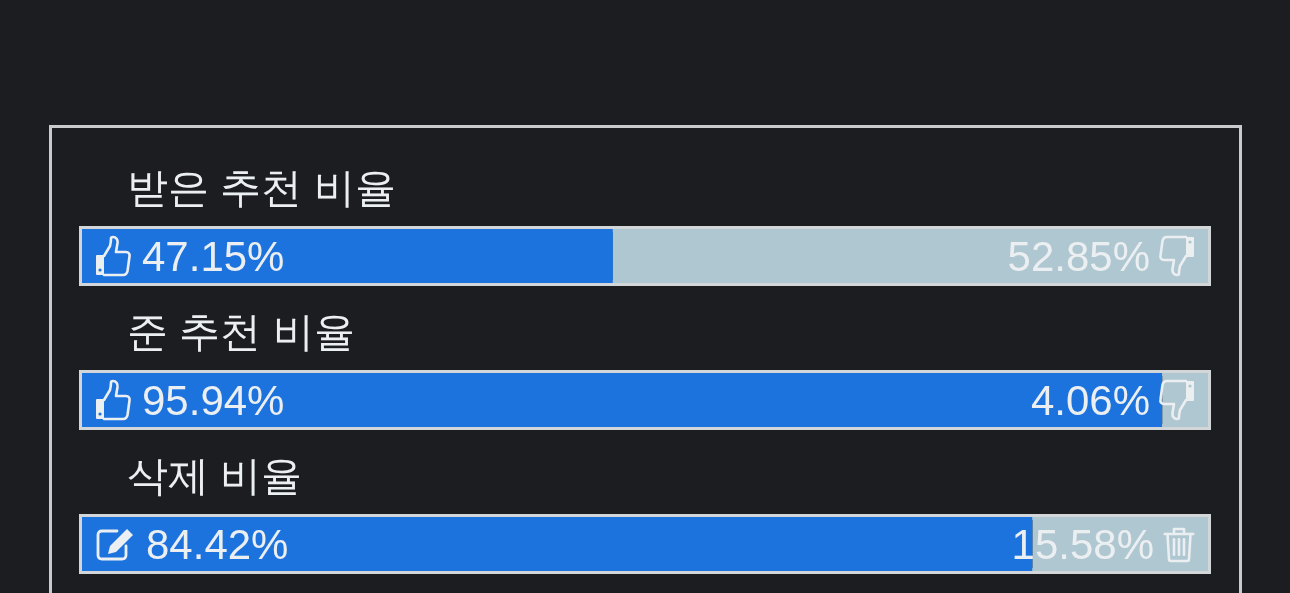 The image size is (1290, 593). I want to click on data-label: 84.42%, so click(217, 544).